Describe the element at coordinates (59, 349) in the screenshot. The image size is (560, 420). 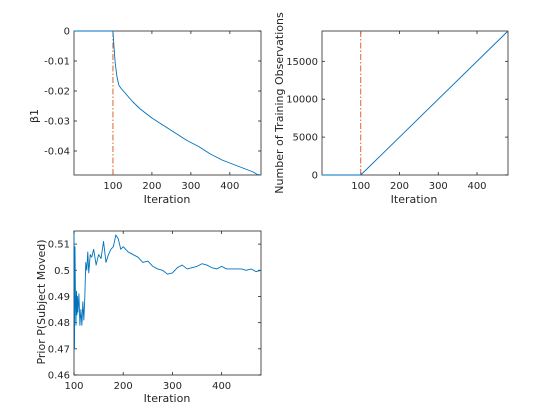
I see `prior-ytick-label: 0.47` at that location.